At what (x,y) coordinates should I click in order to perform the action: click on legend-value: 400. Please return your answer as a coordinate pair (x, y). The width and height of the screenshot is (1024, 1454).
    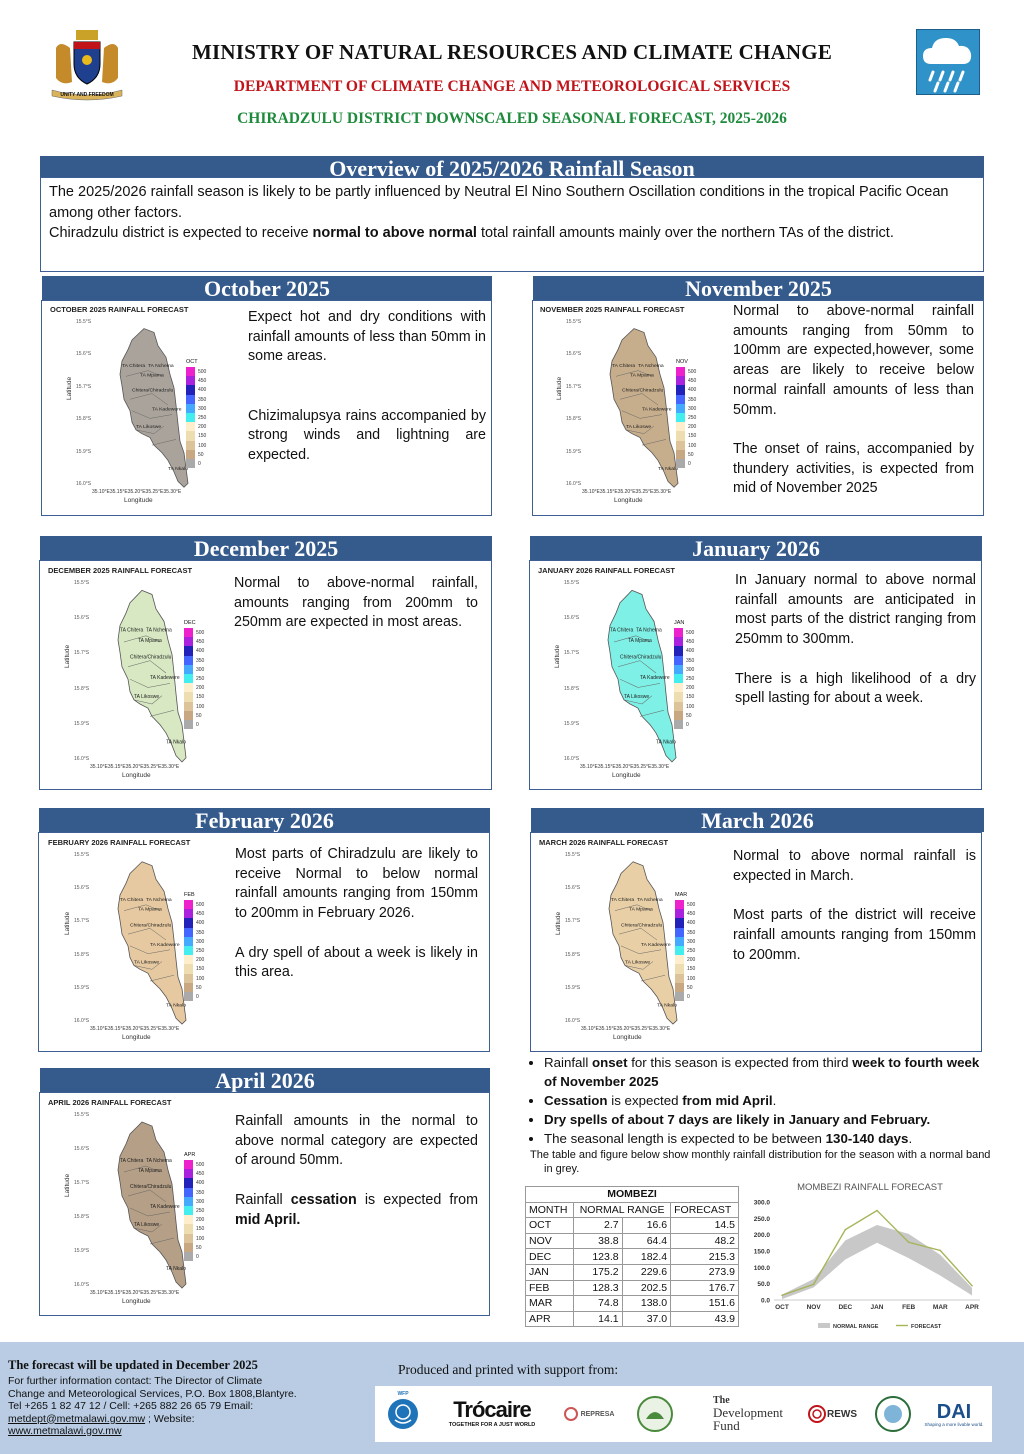
    Looking at the image, I should click on (200, 1183).